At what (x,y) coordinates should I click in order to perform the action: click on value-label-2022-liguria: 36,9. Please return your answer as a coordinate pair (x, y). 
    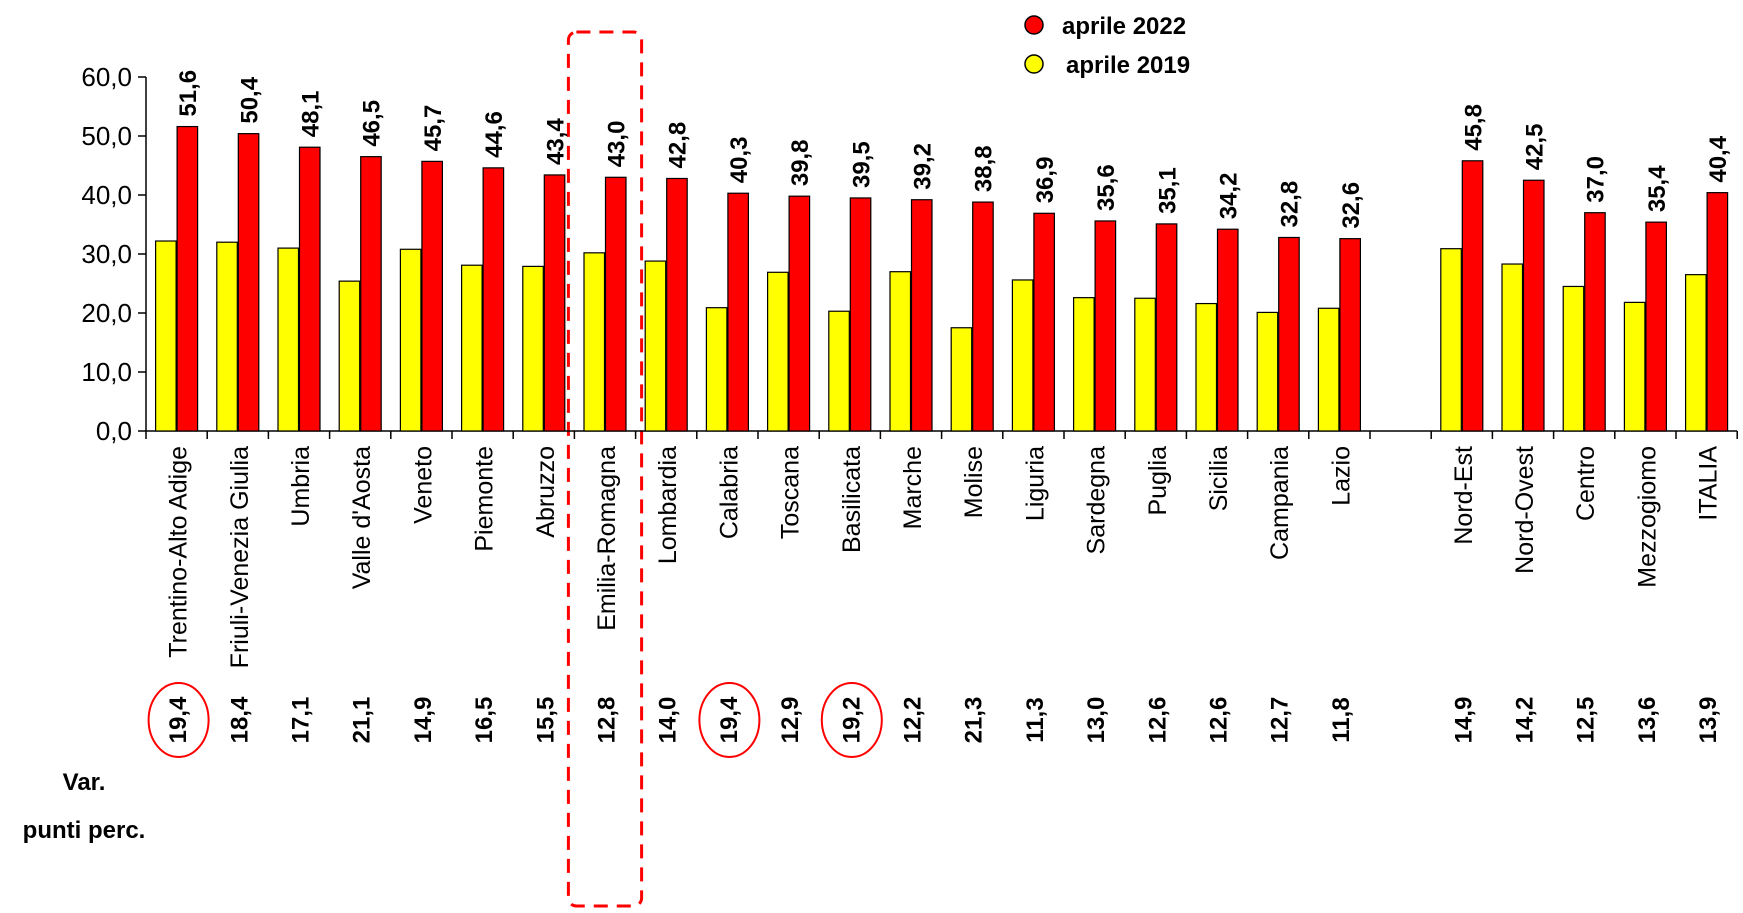
    Looking at the image, I should click on (1045, 180).